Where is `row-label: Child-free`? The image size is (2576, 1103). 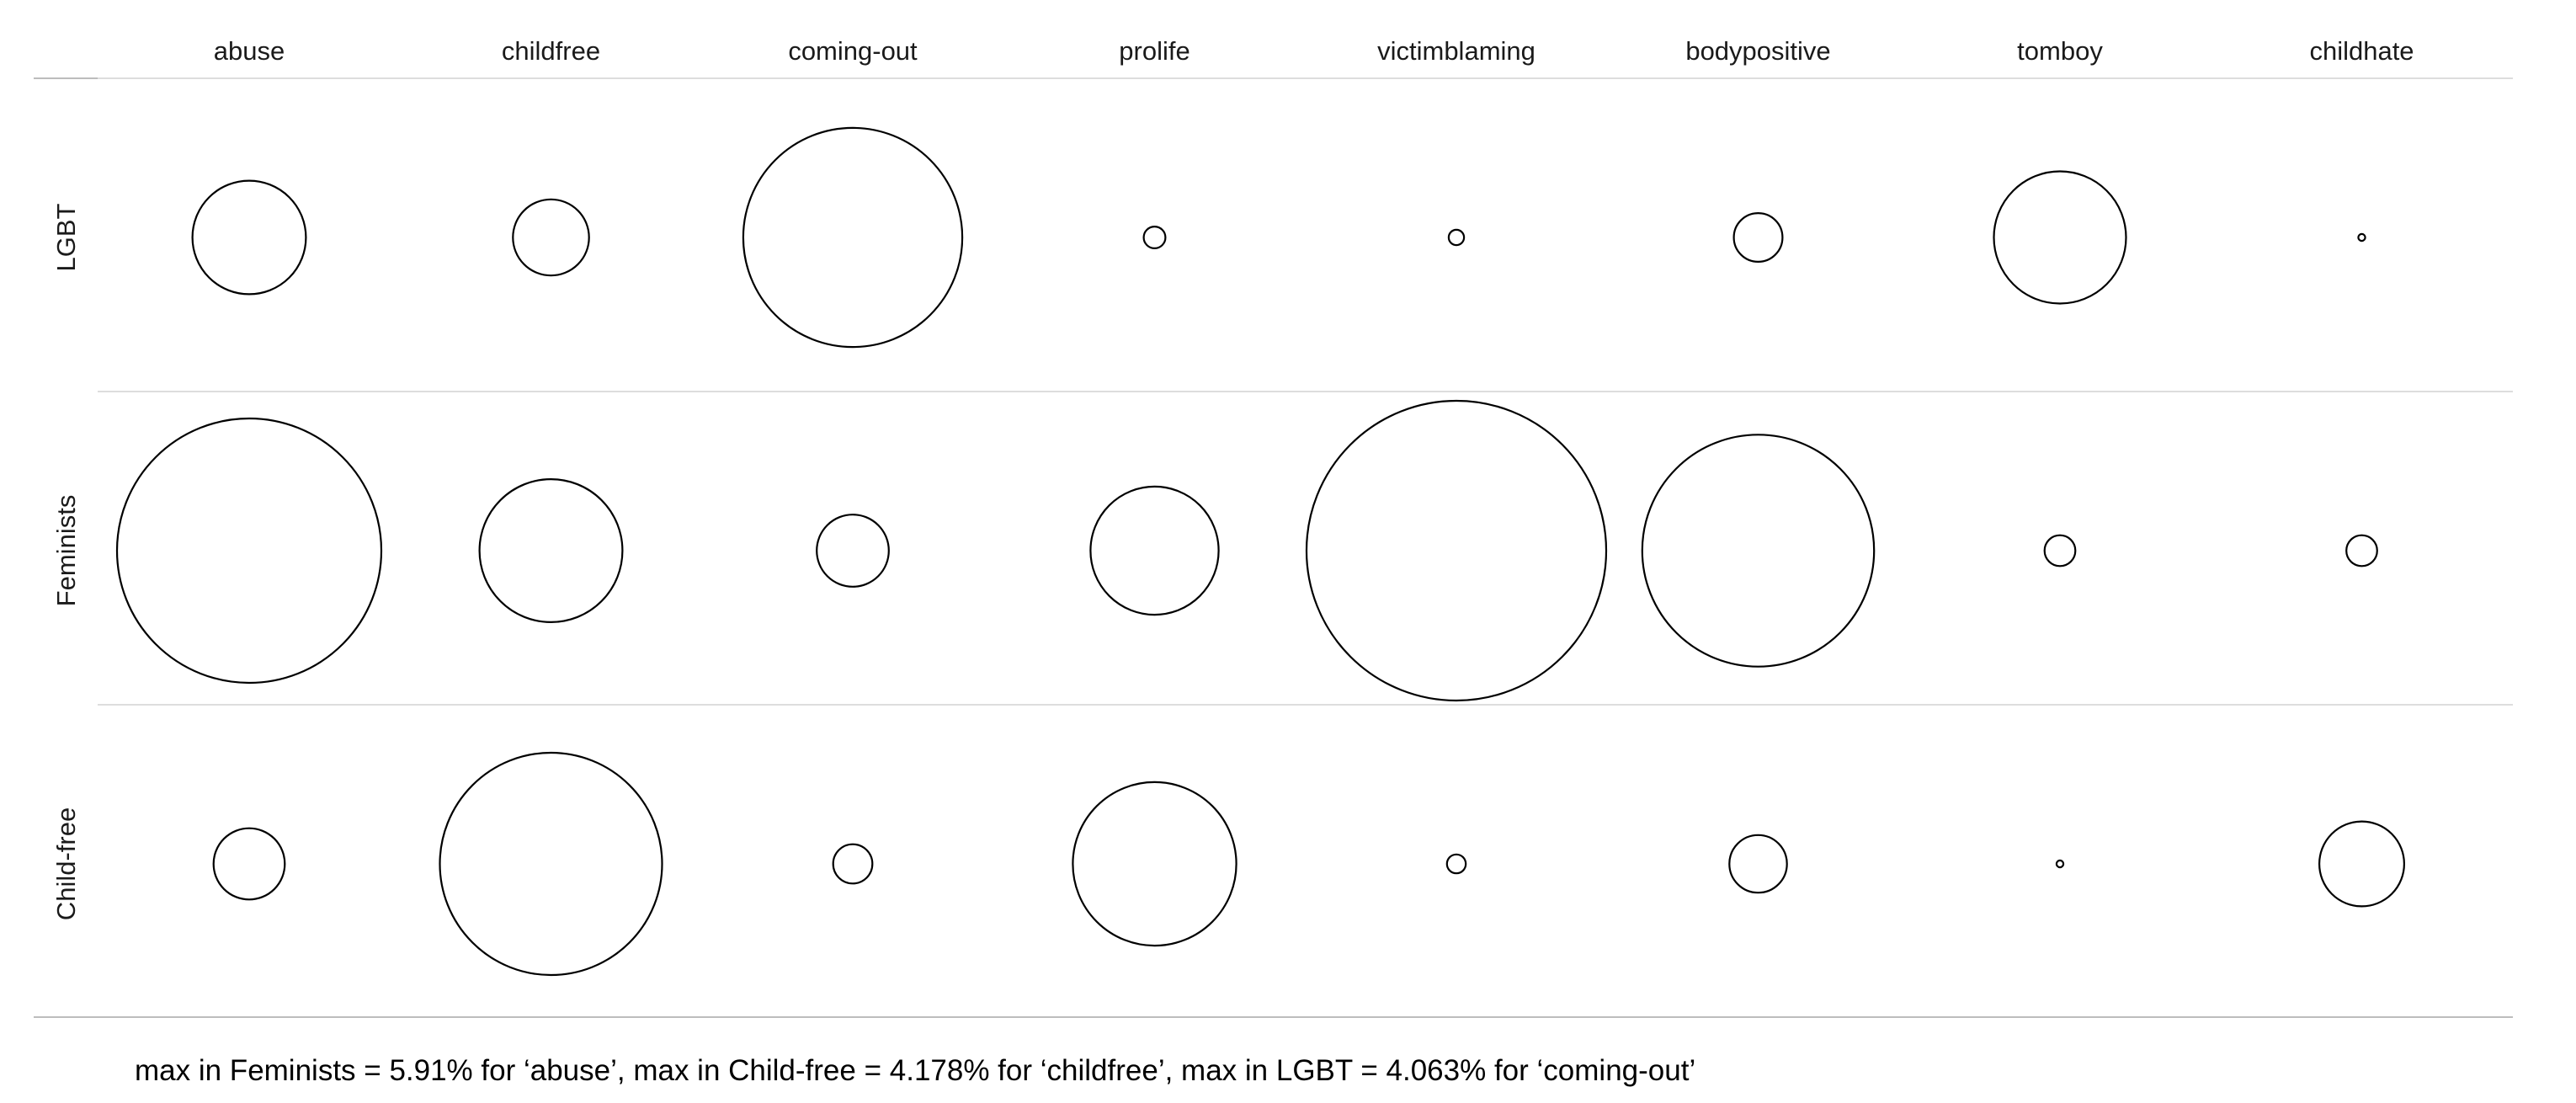
row-label: Child-free is located at coordinates (66, 863).